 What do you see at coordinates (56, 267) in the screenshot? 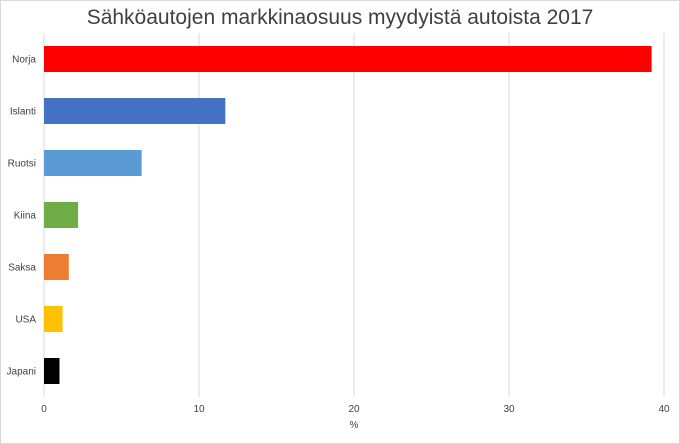
I see `bar-saksa` at bounding box center [56, 267].